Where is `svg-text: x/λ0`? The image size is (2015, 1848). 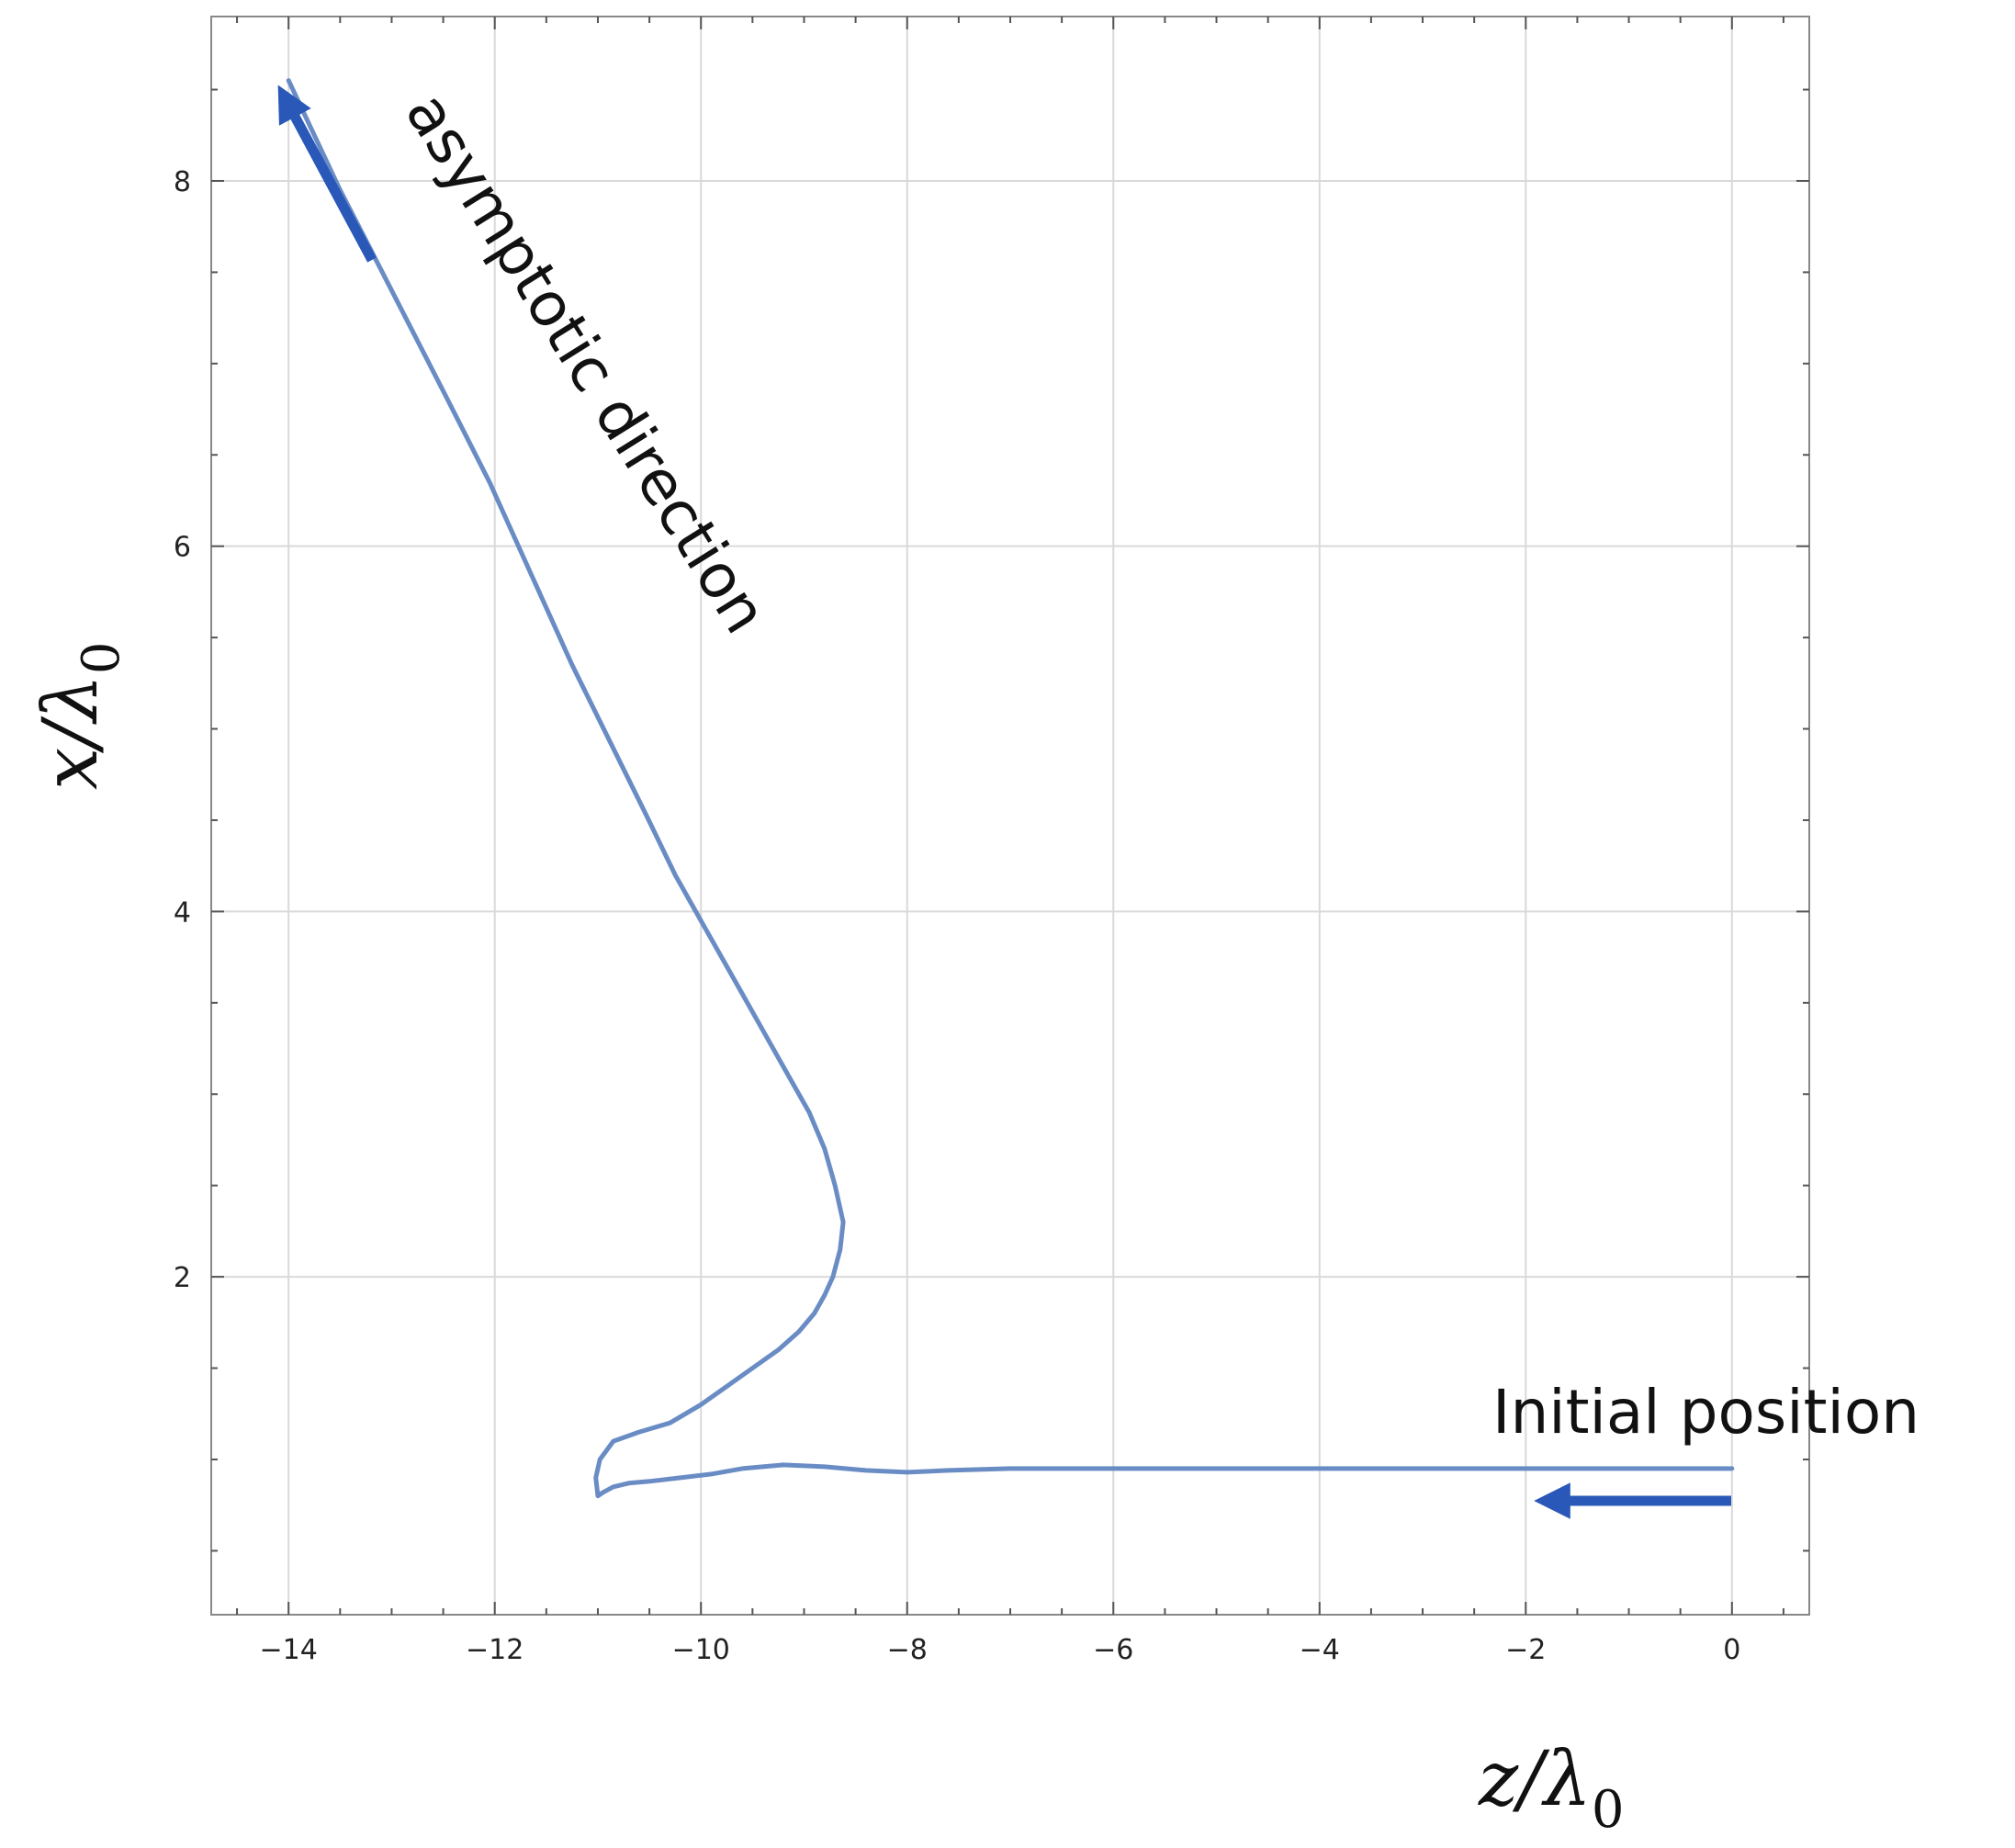 svg-text: x/λ0 is located at coordinates (79, 716).